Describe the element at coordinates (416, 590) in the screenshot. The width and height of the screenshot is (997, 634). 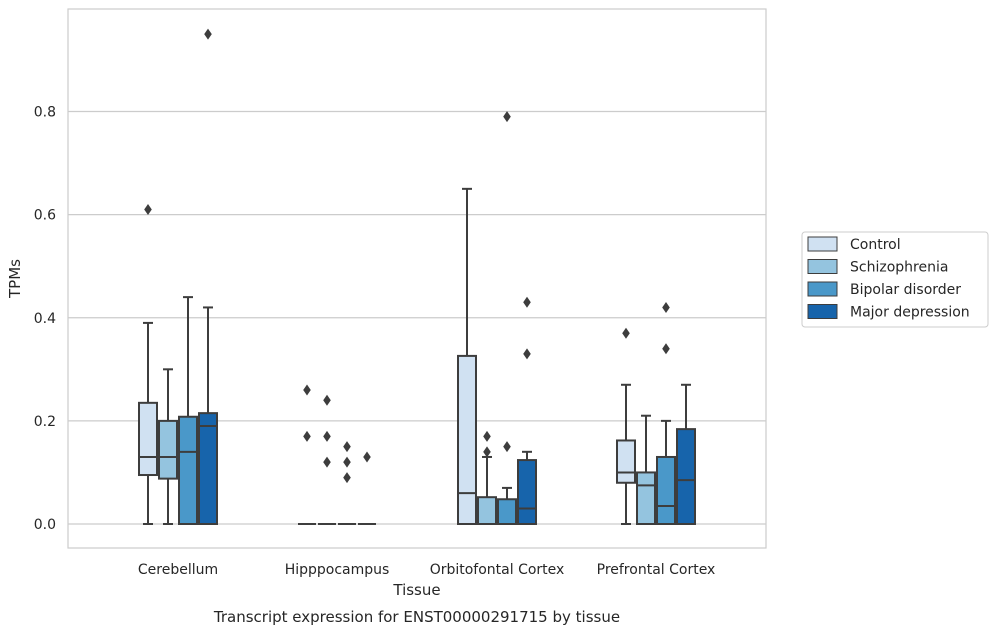
I see `x-axis-title: Tissue` at that location.